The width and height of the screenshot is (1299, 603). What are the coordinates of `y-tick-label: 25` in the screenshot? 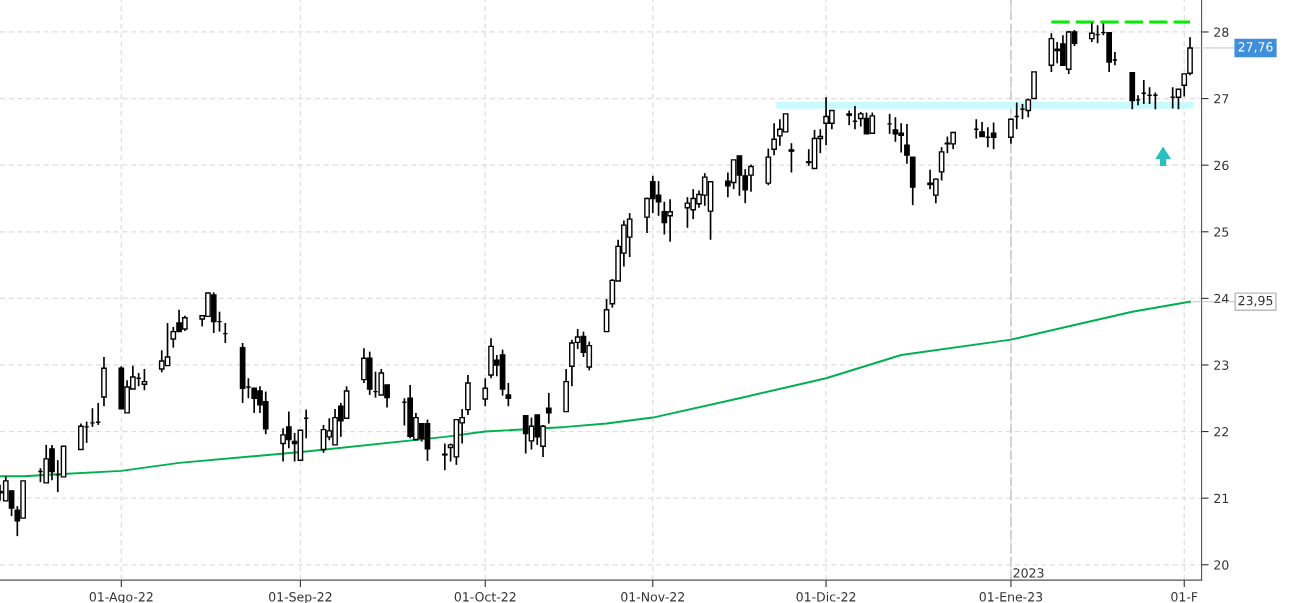 It's located at (1221, 232).